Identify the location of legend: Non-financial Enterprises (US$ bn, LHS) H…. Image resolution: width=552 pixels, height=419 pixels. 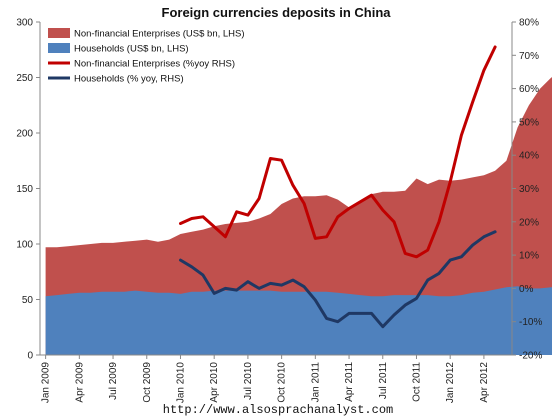
(146, 56).